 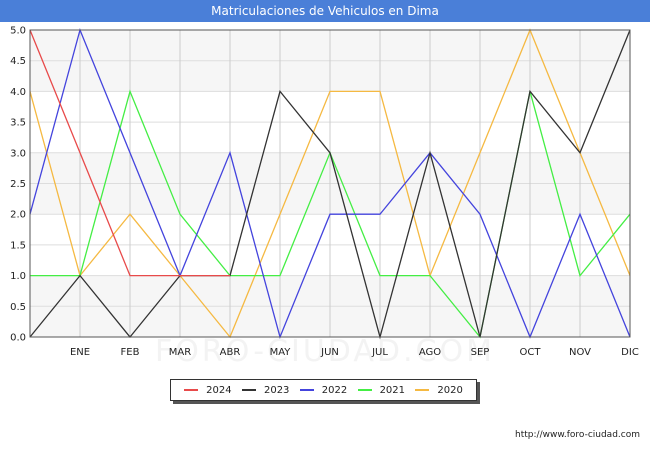 What do you see at coordinates (480, 352) in the screenshot?
I see `x-tick-label: SEP` at bounding box center [480, 352].